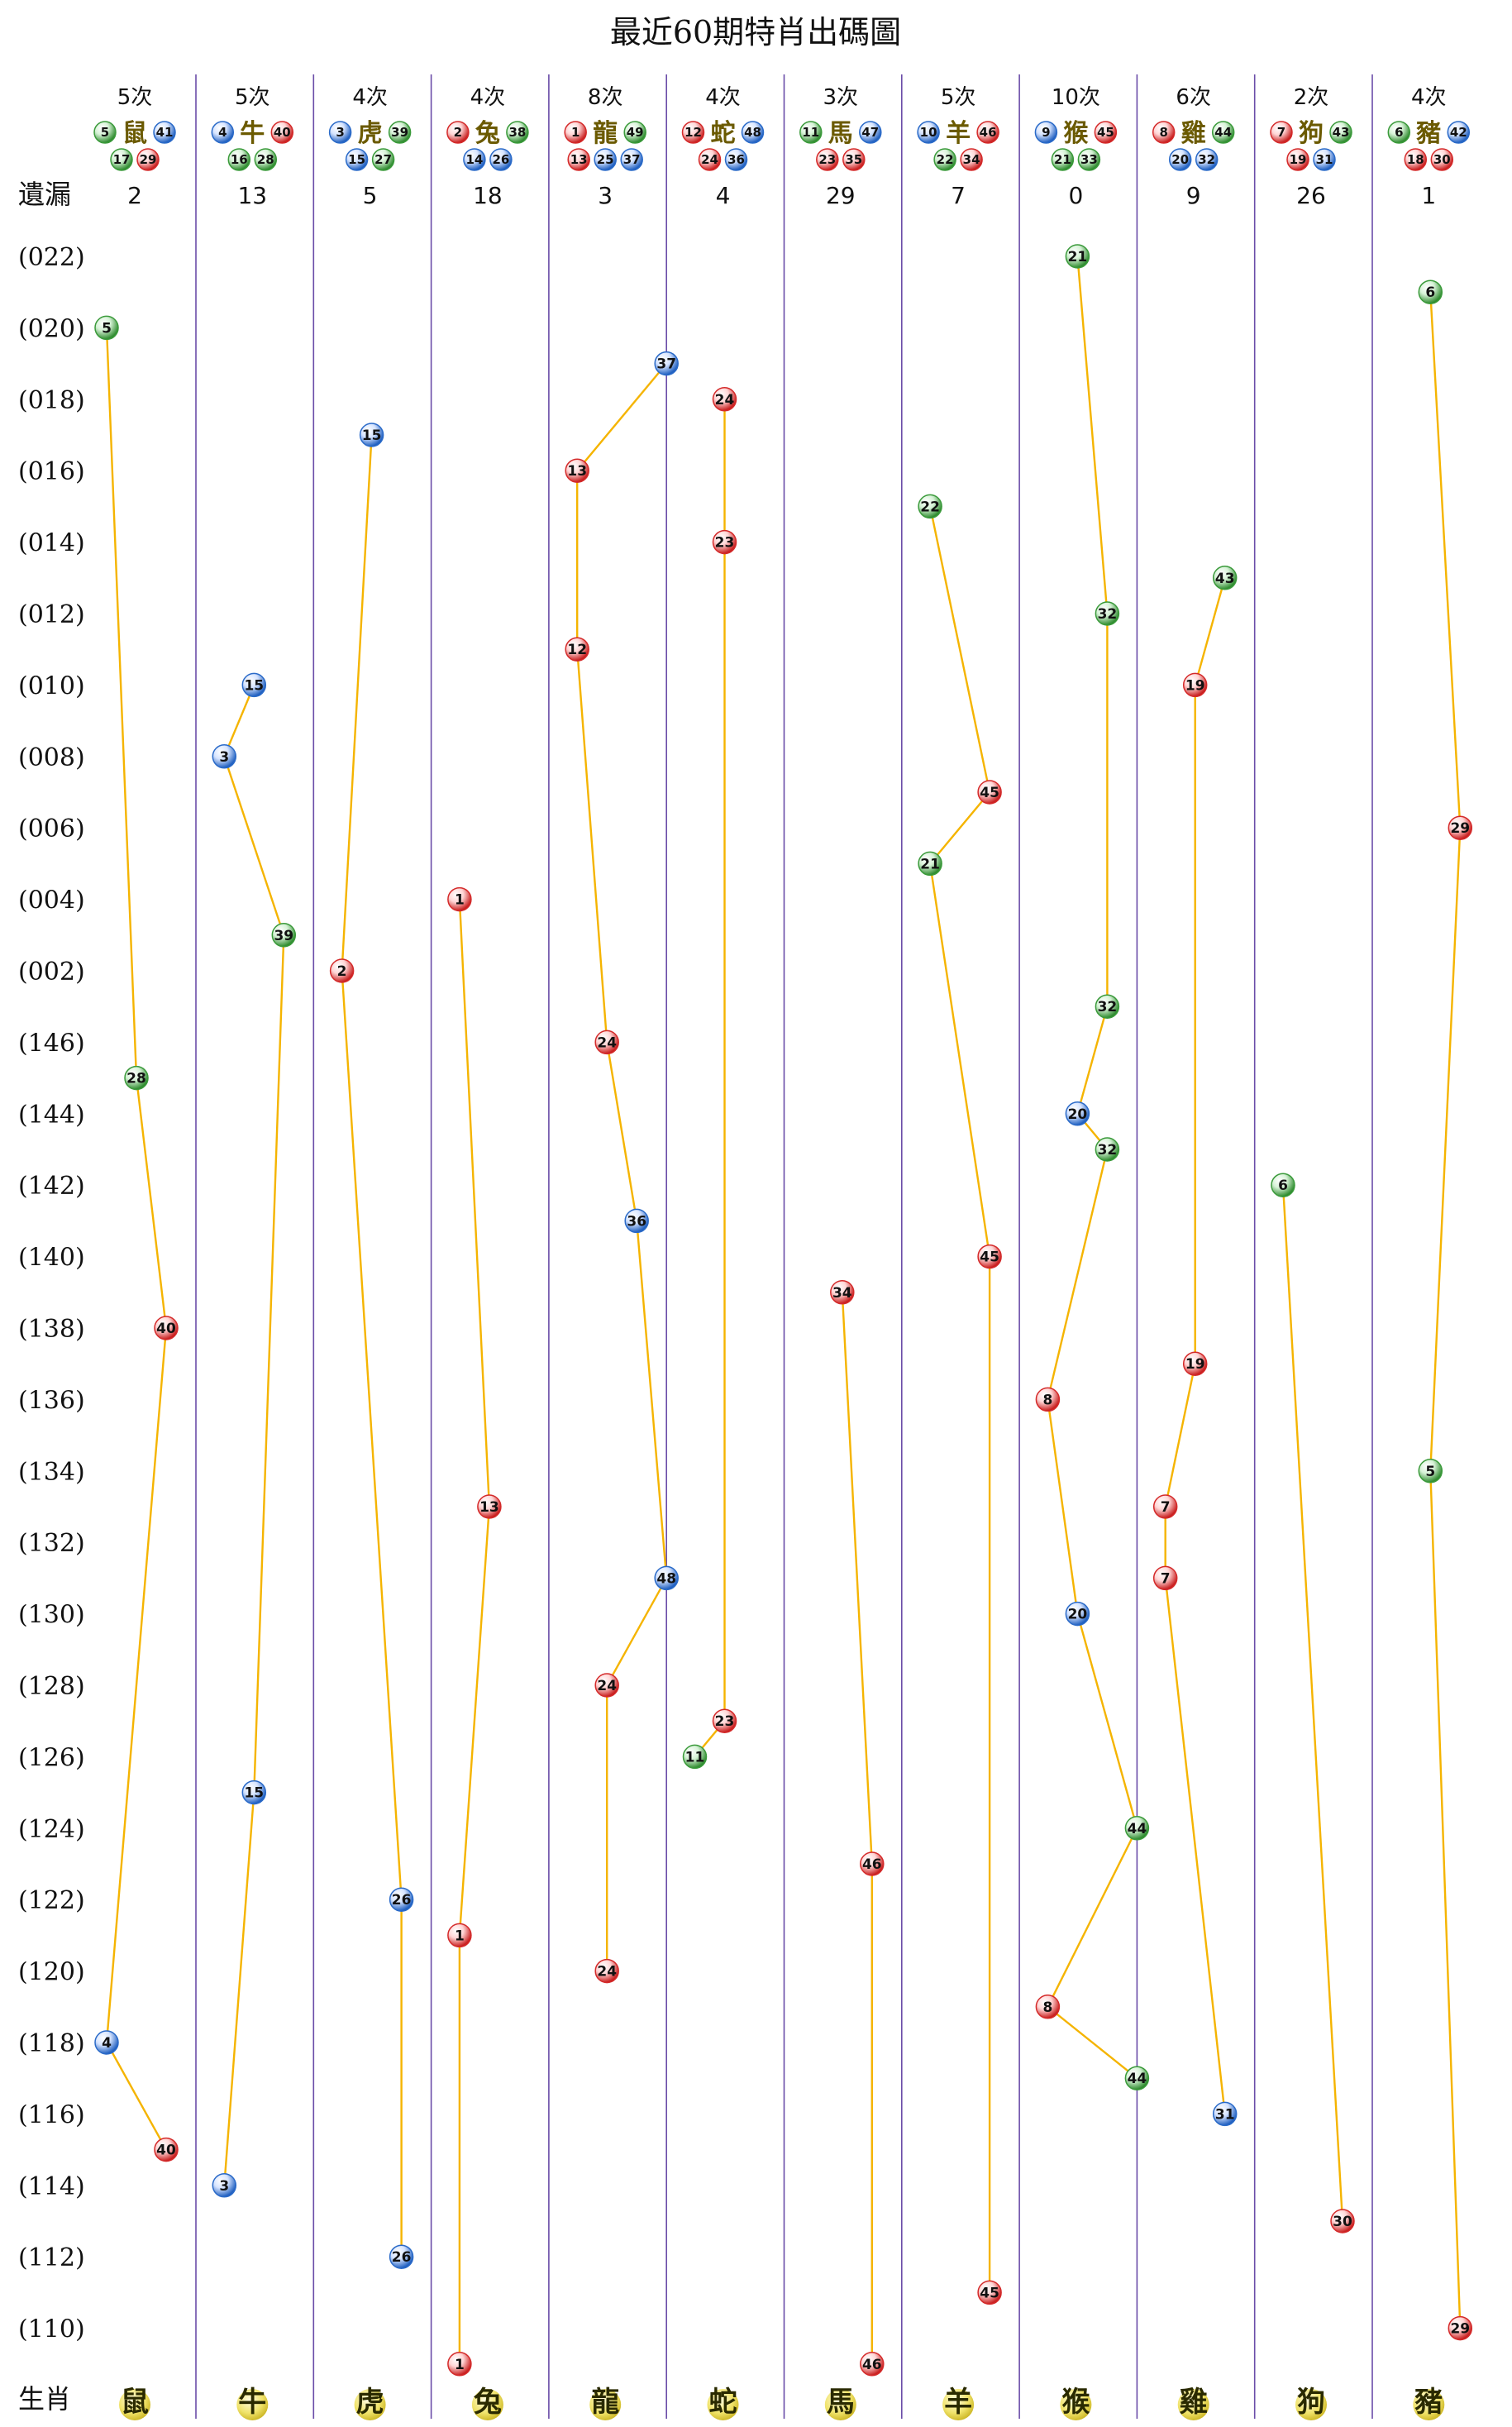  Describe the element at coordinates (693, 133) in the screenshot. I see `header-number-number: 12` at that location.